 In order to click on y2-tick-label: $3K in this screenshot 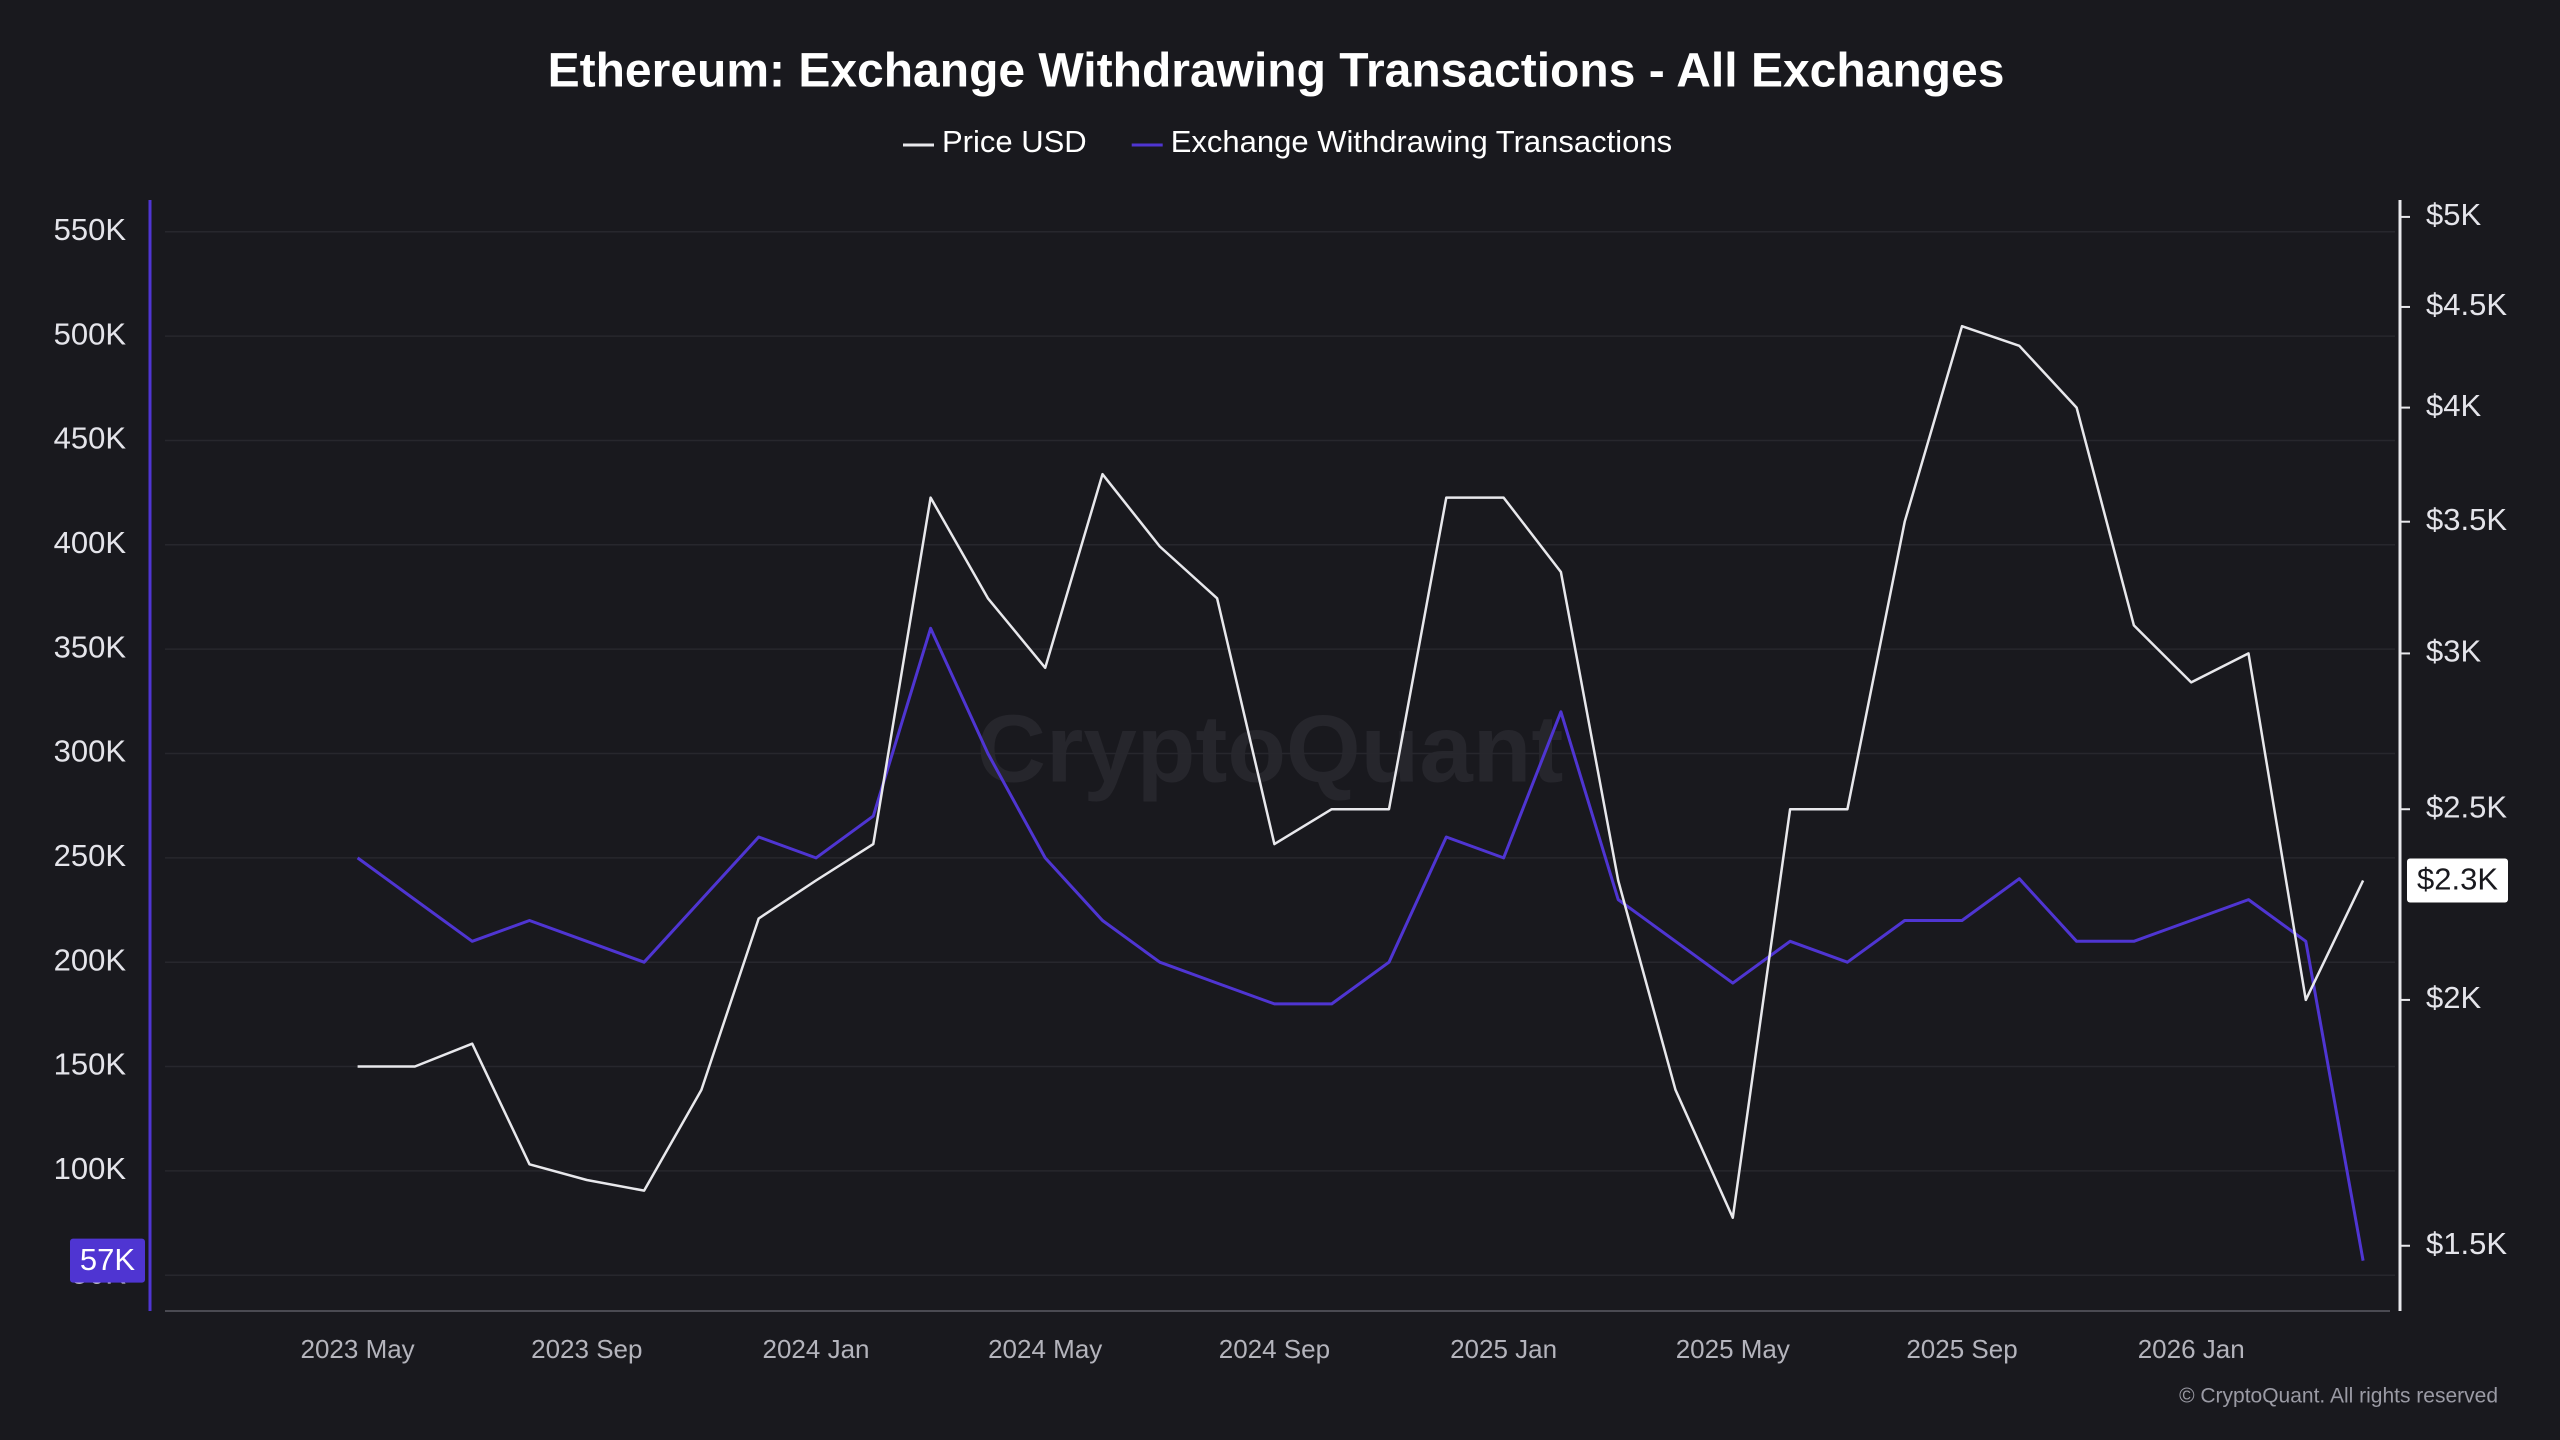, I will do `click(2453, 651)`.